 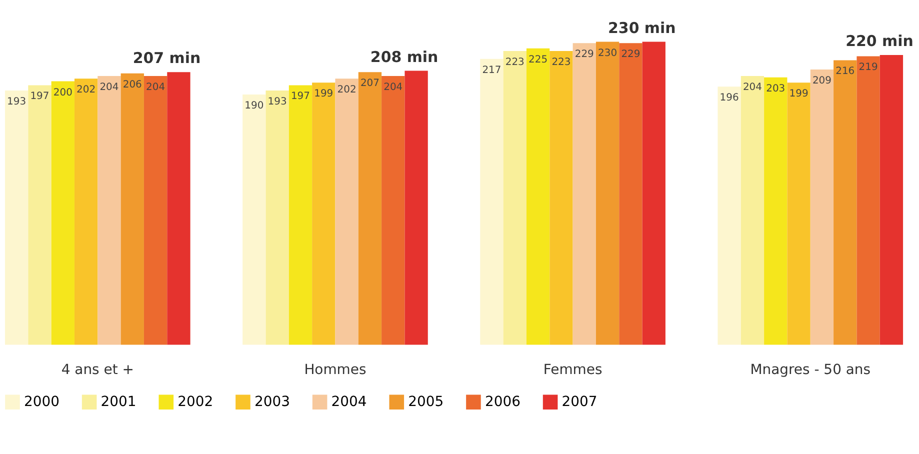 I want to click on data-label: 200, so click(x=62, y=92).